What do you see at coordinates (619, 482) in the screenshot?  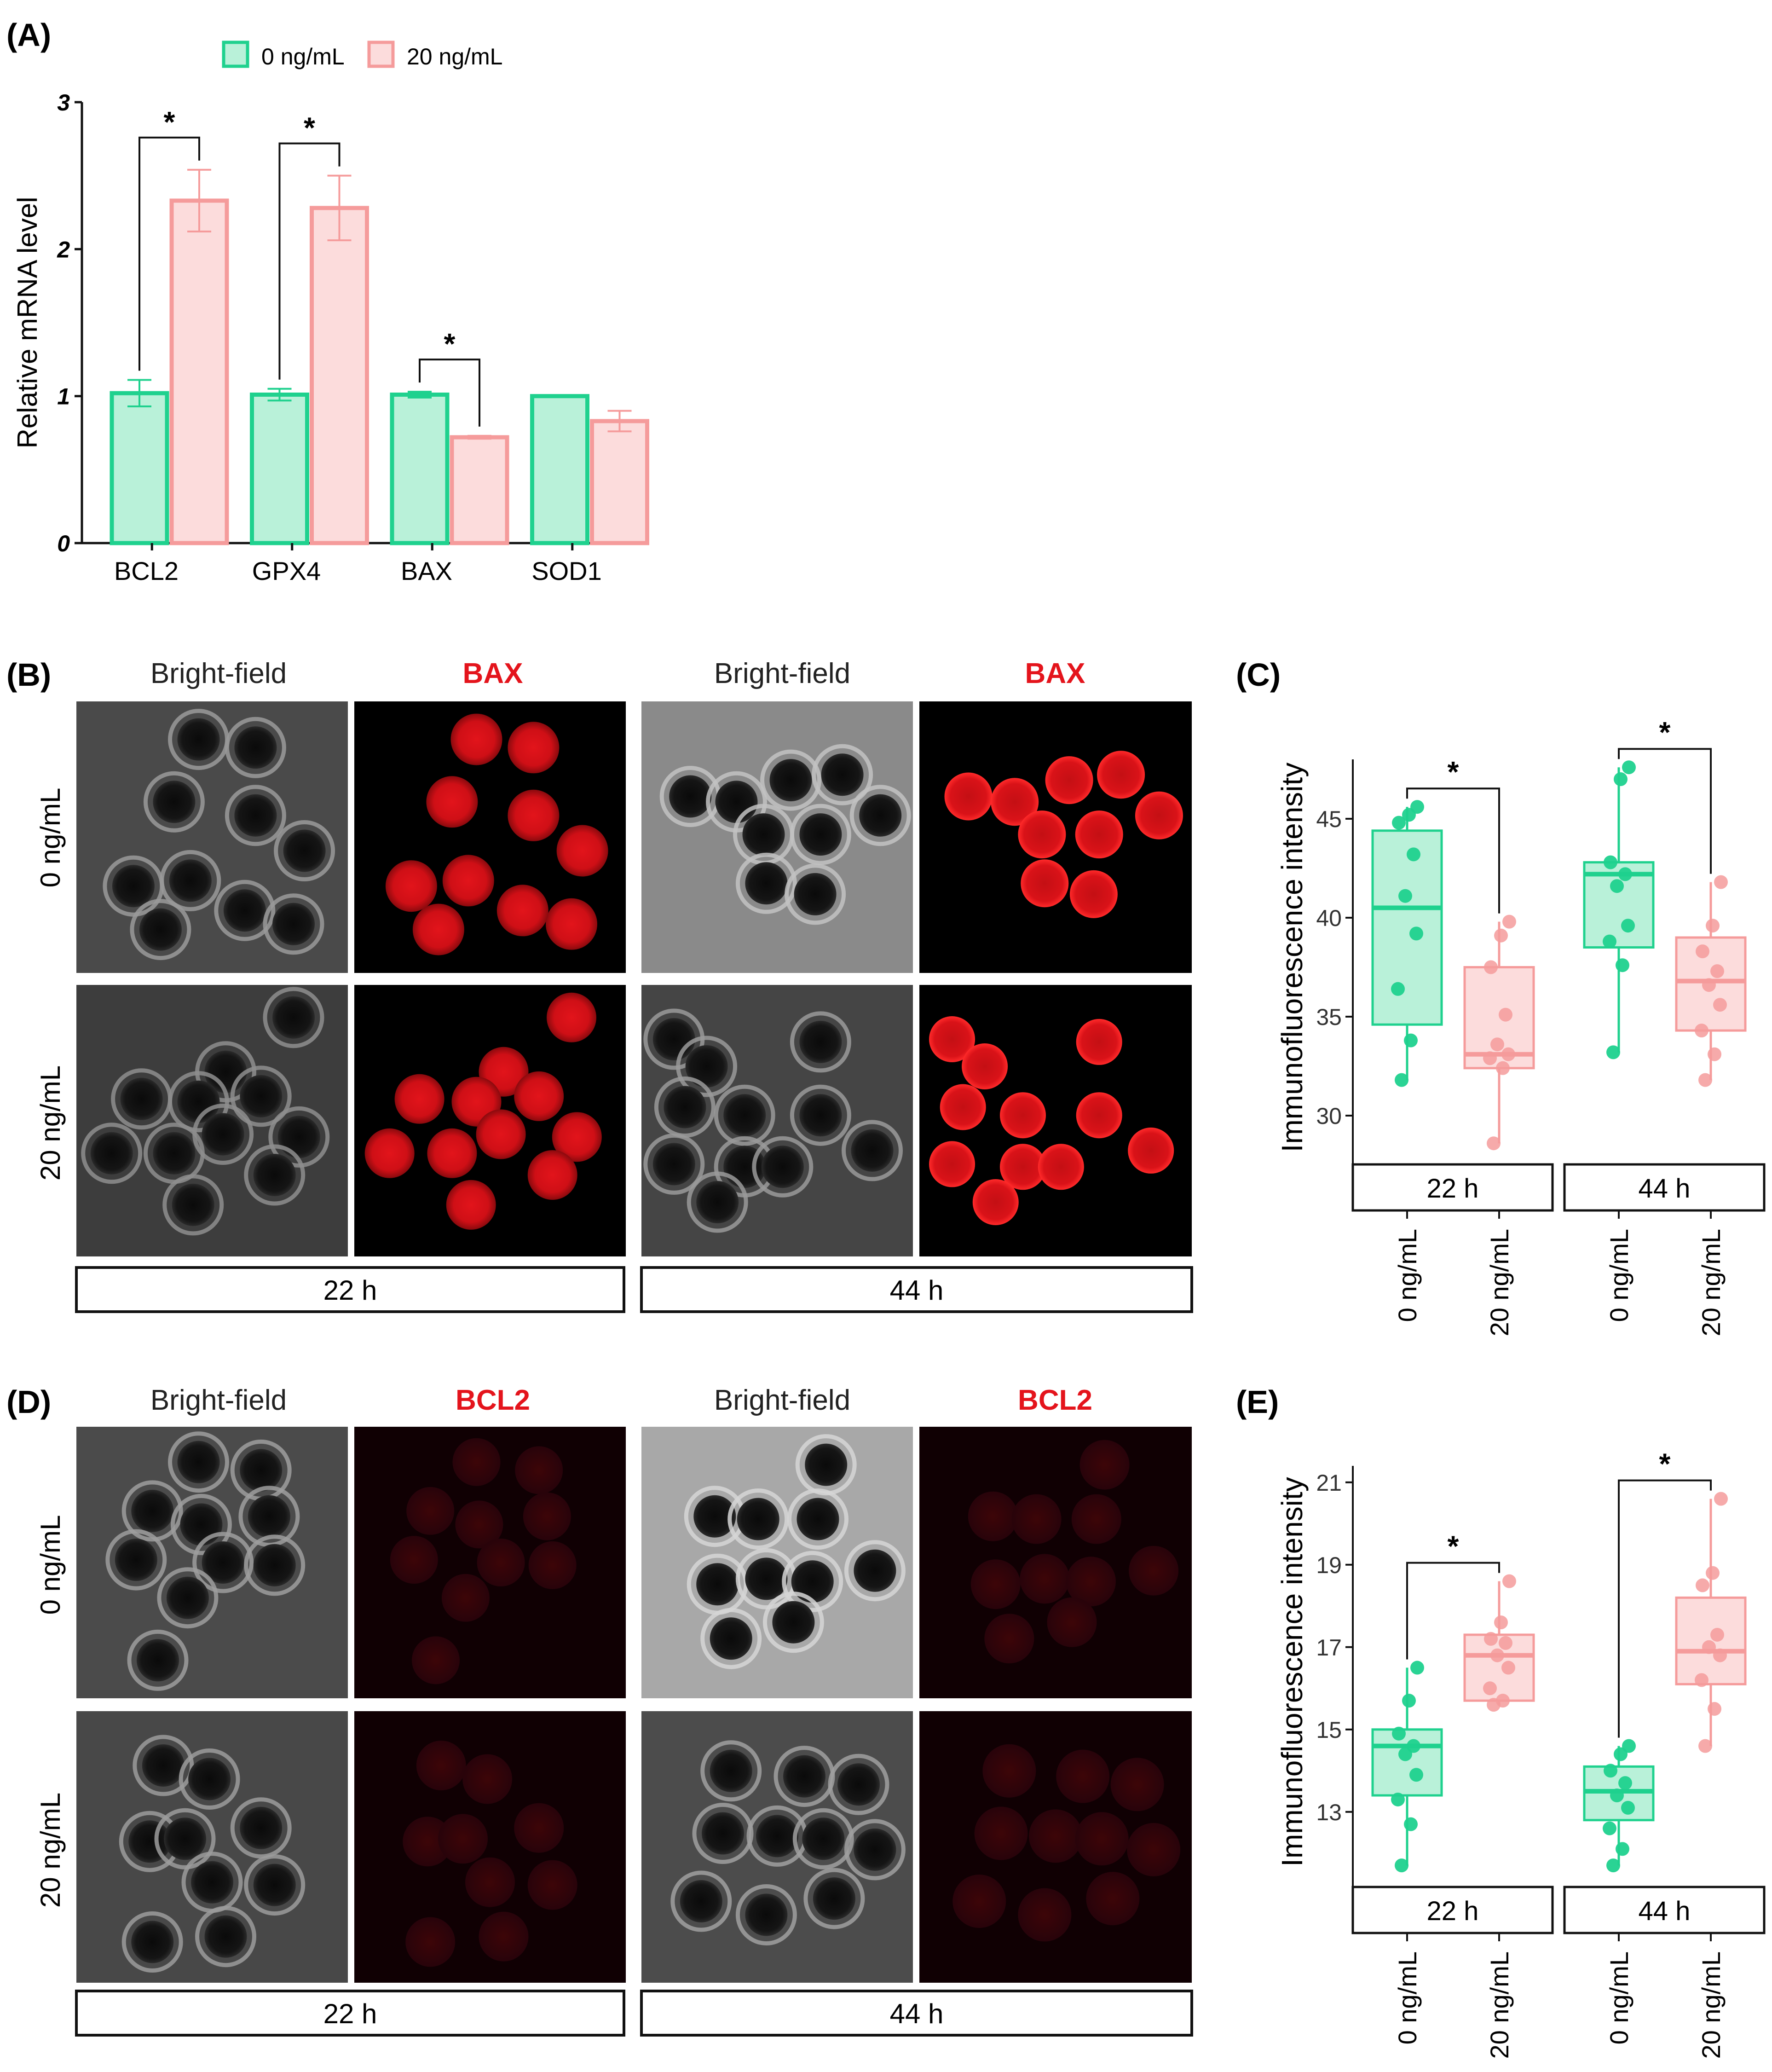 I see `bar-sod1-treat` at bounding box center [619, 482].